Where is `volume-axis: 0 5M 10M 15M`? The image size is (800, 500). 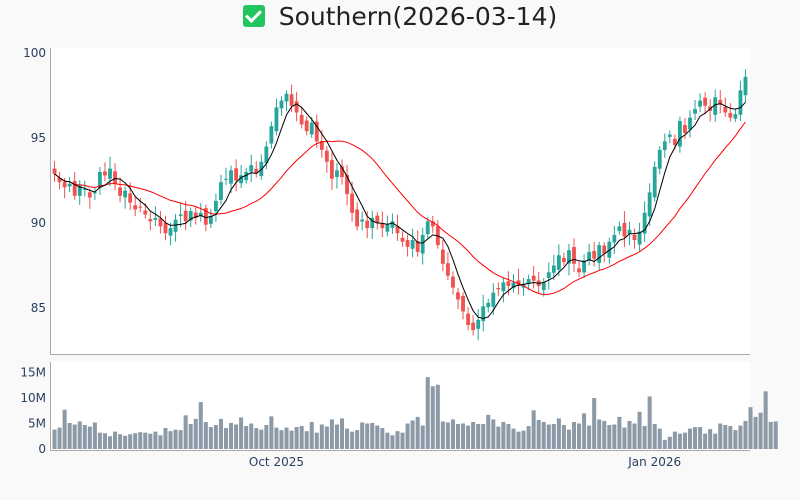
volume-axis: 0 5M 10M 15M is located at coordinates (33, 411).